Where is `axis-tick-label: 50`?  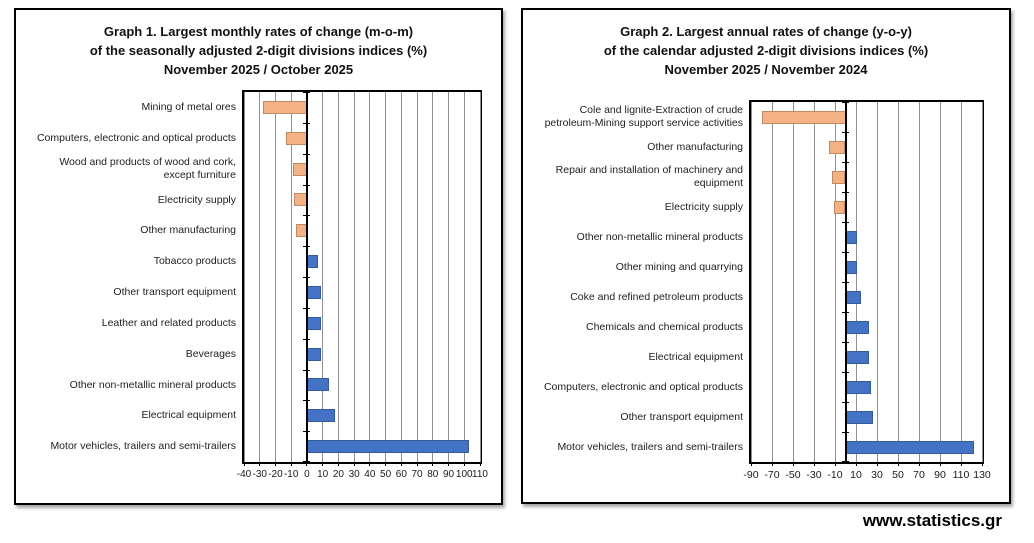 axis-tick-label: 50 is located at coordinates (898, 475).